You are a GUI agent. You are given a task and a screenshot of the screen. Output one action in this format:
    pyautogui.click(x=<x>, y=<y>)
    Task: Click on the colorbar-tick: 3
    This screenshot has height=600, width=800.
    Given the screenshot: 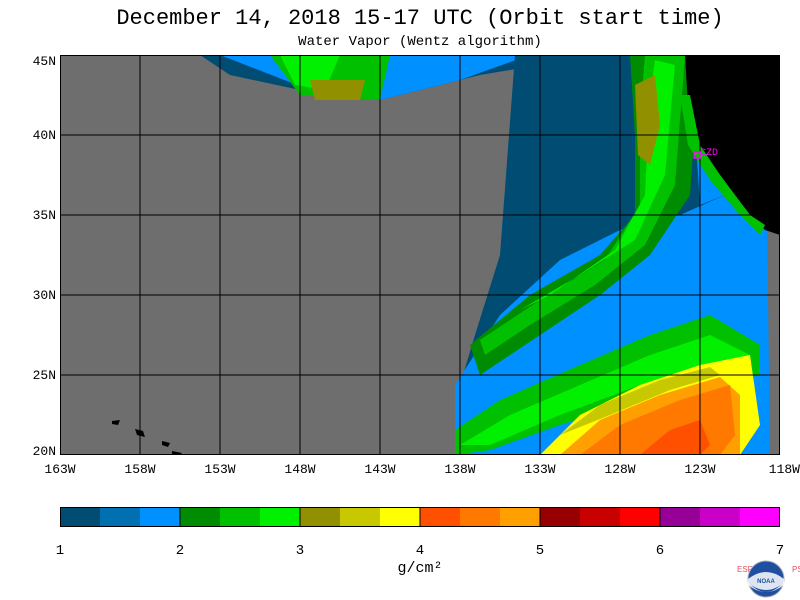 What is the action you would take?
    pyautogui.click(x=300, y=551)
    